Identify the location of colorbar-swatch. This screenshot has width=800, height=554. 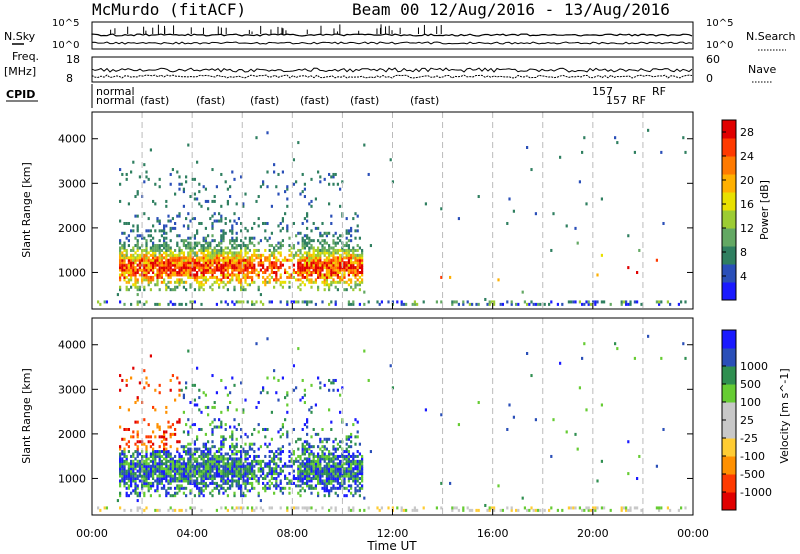
(729, 201).